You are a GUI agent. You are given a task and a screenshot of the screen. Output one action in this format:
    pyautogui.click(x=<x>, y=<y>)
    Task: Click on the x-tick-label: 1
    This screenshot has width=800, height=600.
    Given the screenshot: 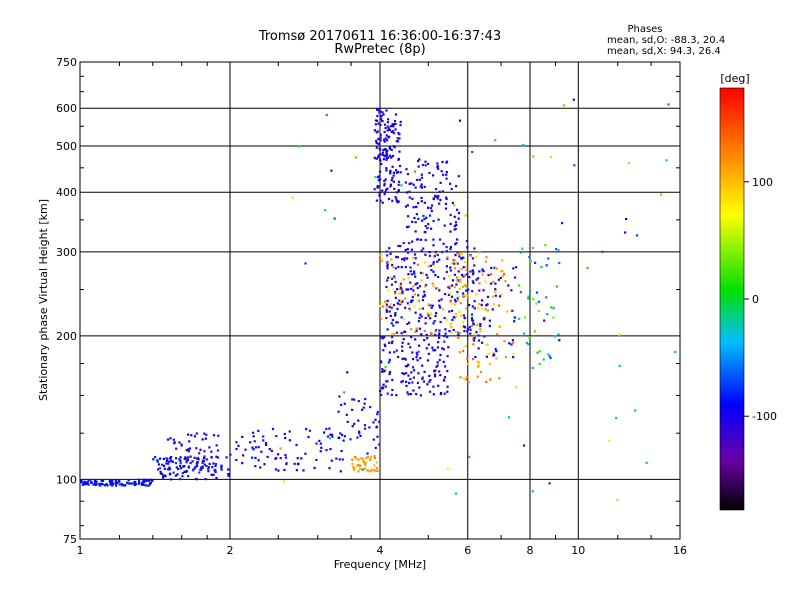 What is the action you would take?
    pyautogui.click(x=80, y=550)
    